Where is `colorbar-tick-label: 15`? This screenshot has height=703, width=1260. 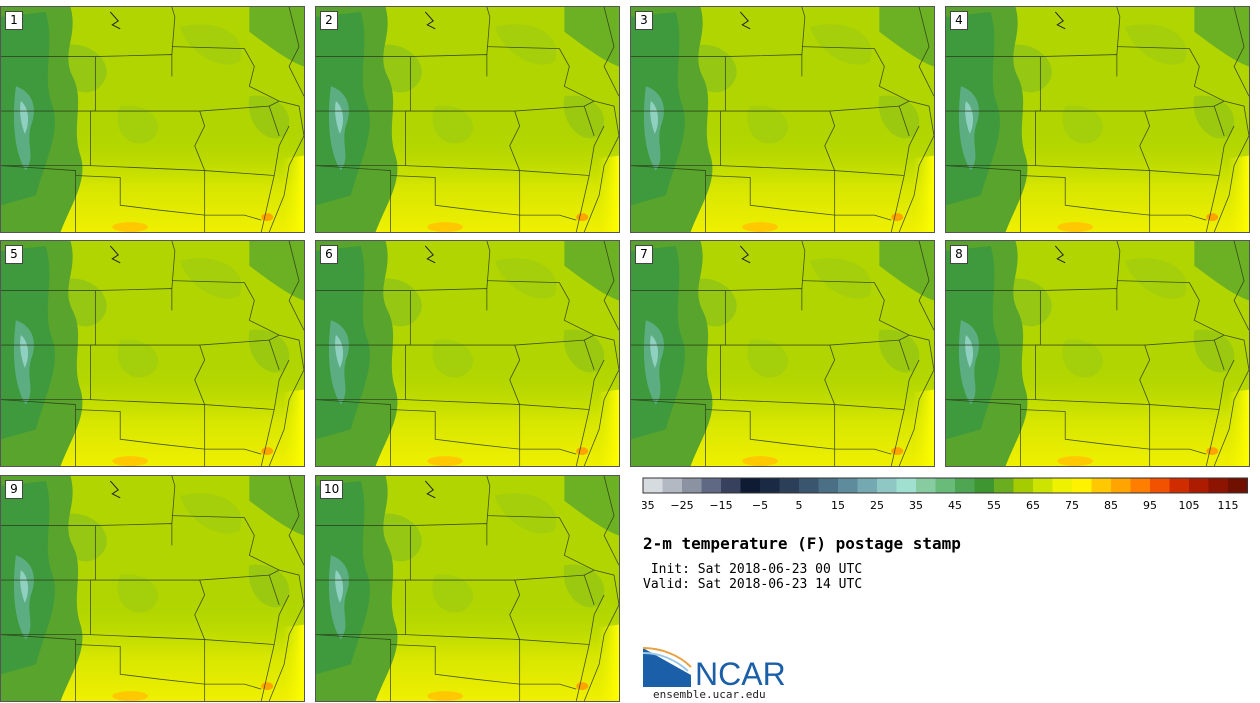 colorbar-tick-label: 15 is located at coordinates (838, 505).